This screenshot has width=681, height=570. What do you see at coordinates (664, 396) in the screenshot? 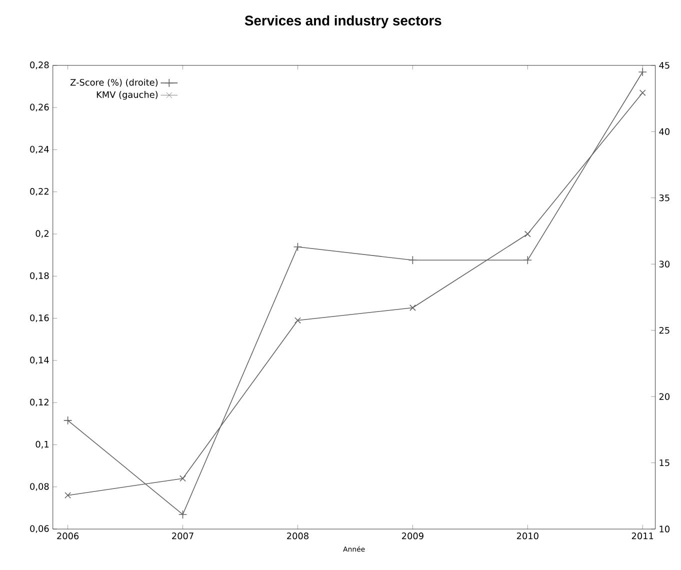
I see `y2-tick-label: 20` at bounding box center [664, 396].